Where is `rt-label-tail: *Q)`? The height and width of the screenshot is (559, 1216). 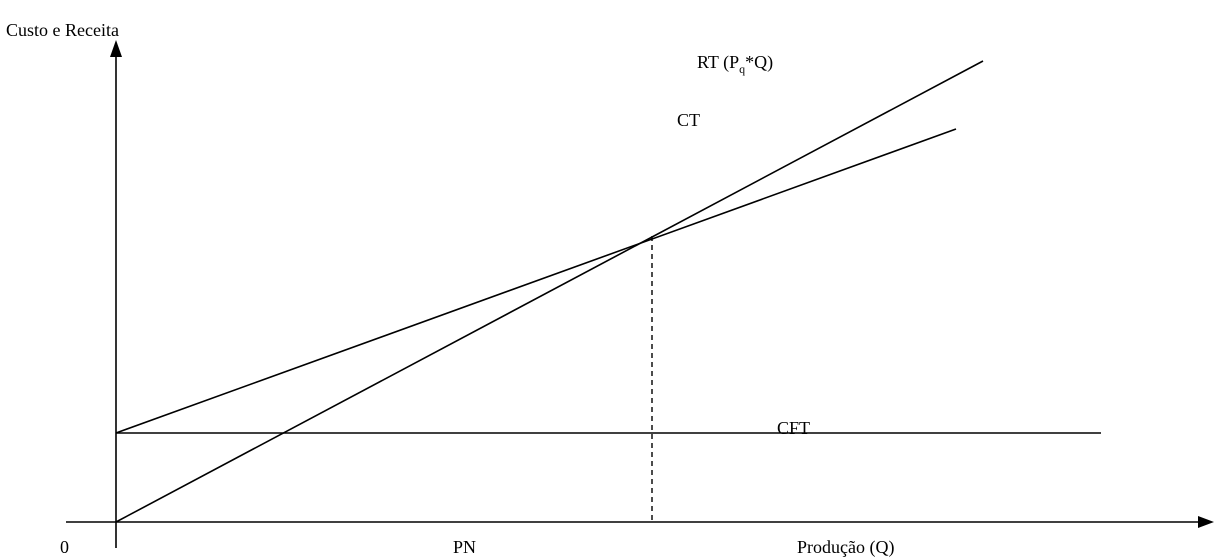
rt-label-tail: *Q) is located at coordinates (759, 62).